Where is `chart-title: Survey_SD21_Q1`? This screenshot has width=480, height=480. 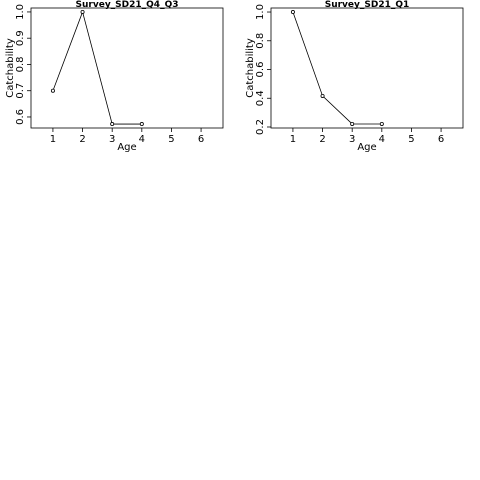
chart-title: Survey_SD21_Q1 is located at coordinates (367, 5).